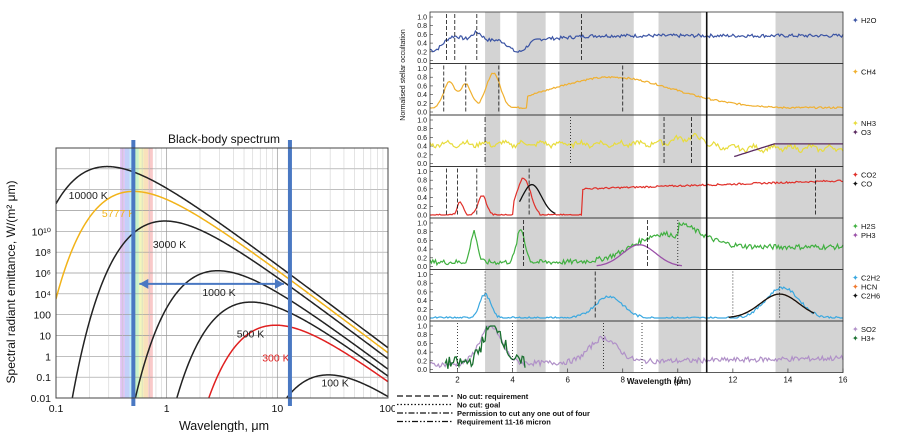 The image size is (905, 432). What do you see at coordinates (275, 359) in the screenshot?
I see `curve-label-300k: 300 K` at bounding box center [275, 359].